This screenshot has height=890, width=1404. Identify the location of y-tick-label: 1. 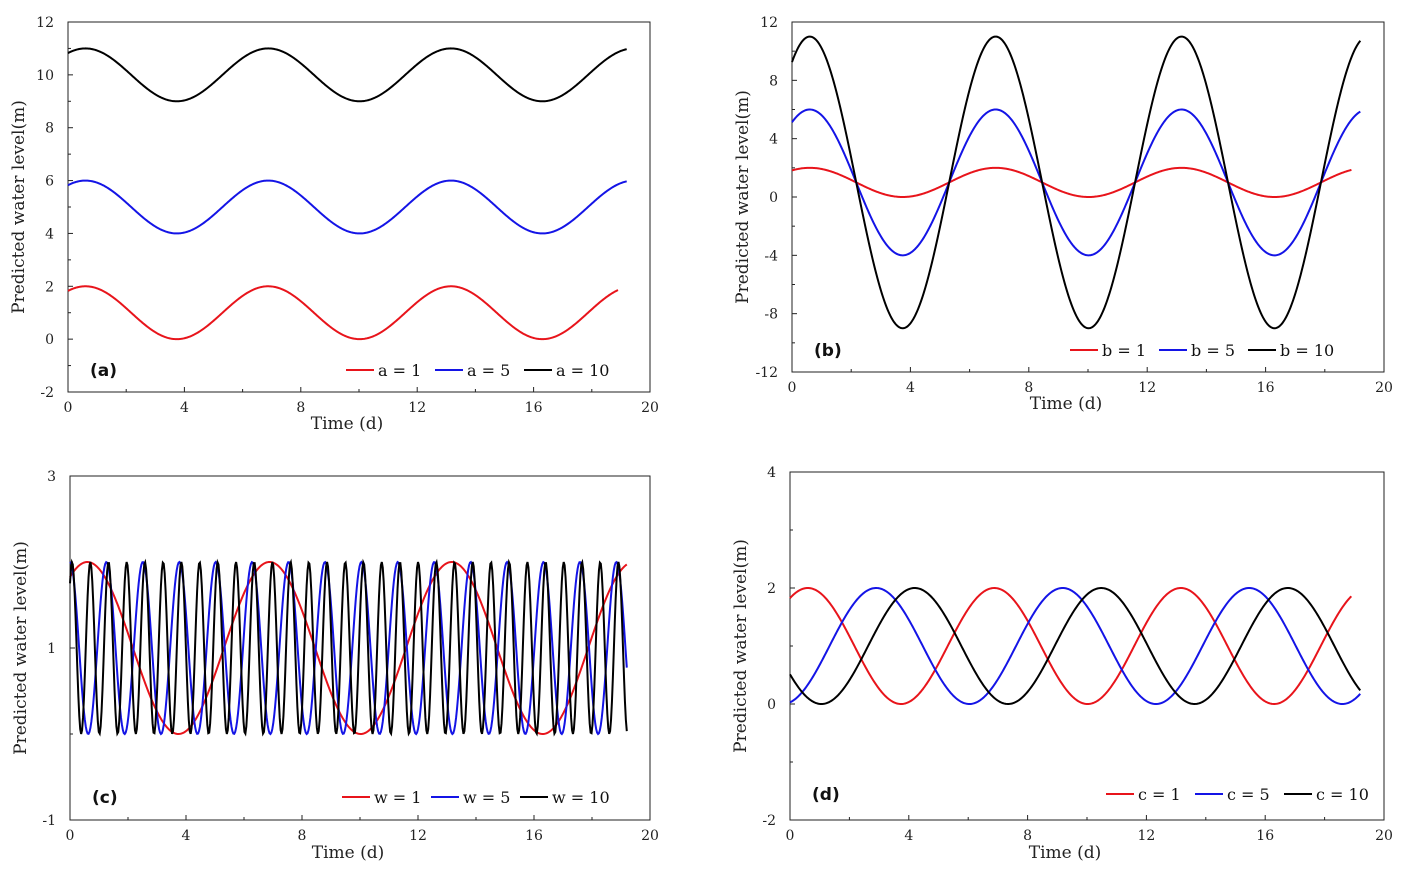
(51, 649).